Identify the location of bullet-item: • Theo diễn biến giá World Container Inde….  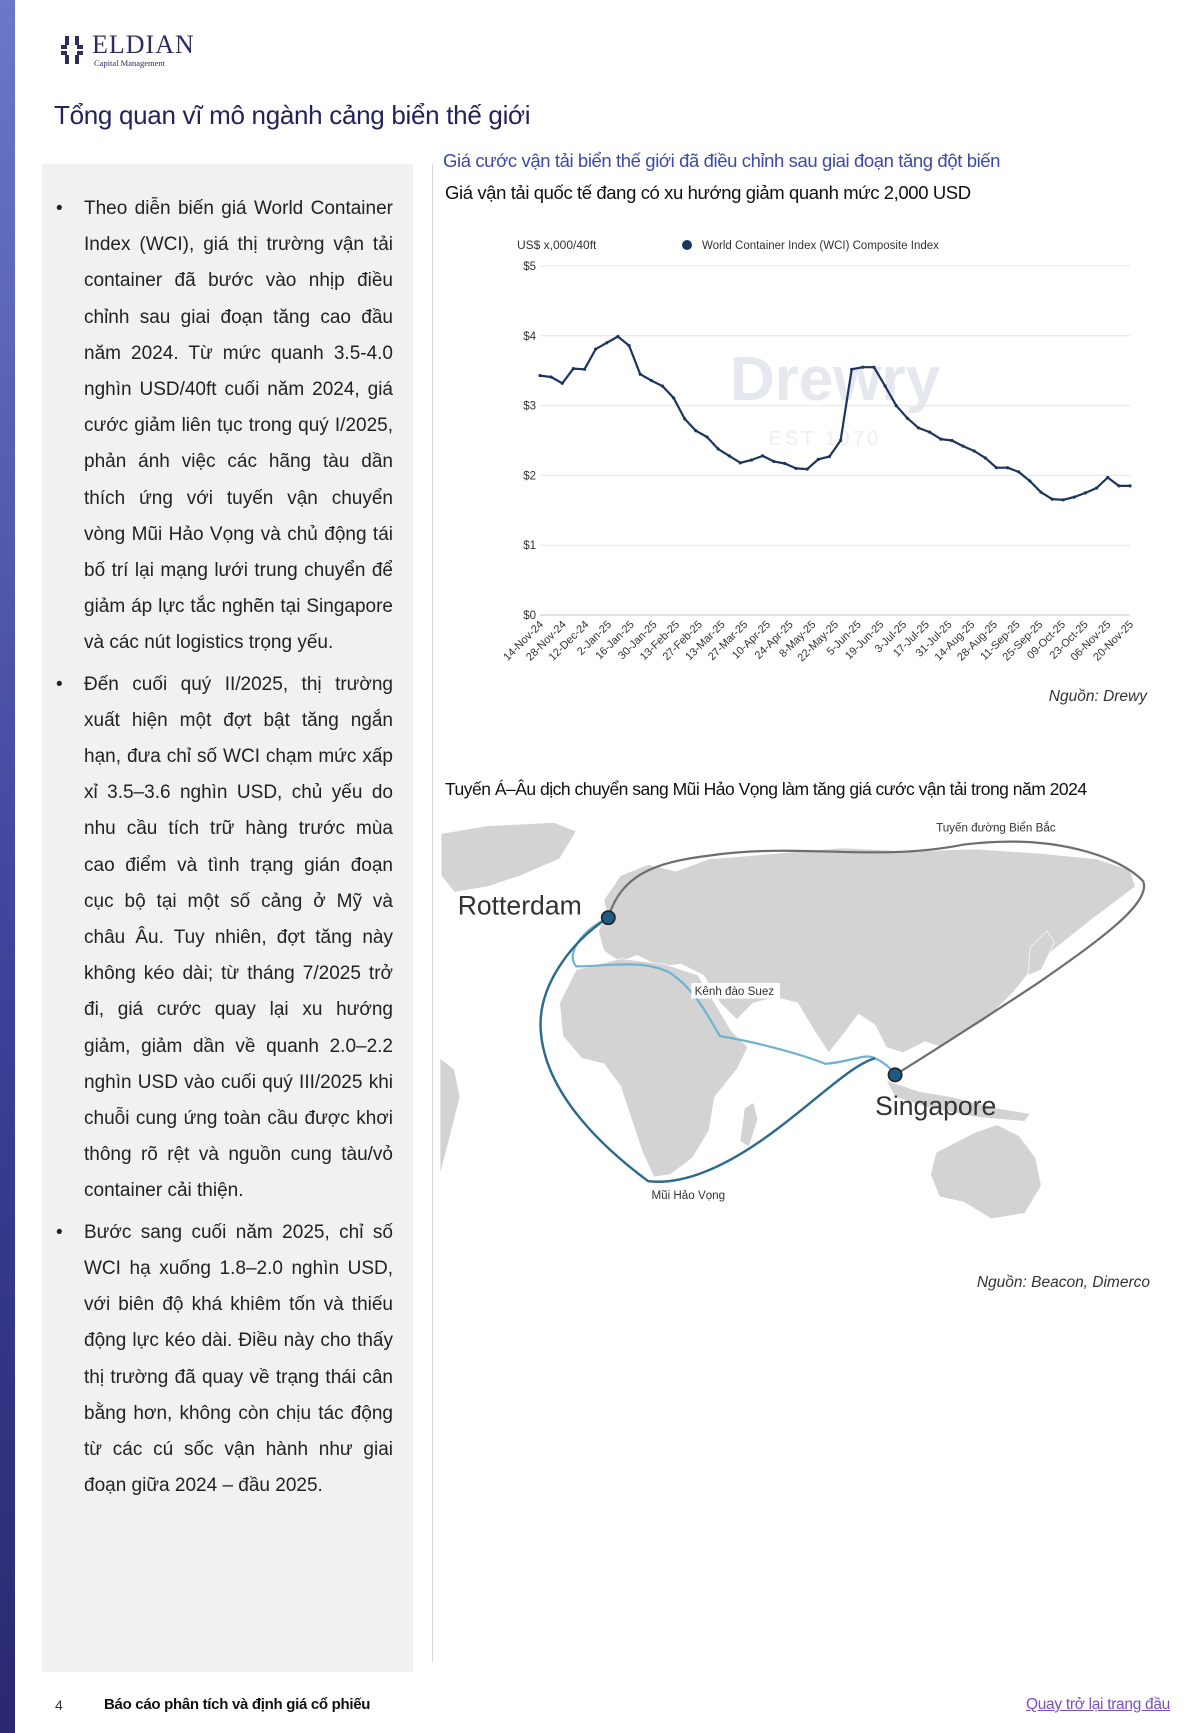
(217, 426).